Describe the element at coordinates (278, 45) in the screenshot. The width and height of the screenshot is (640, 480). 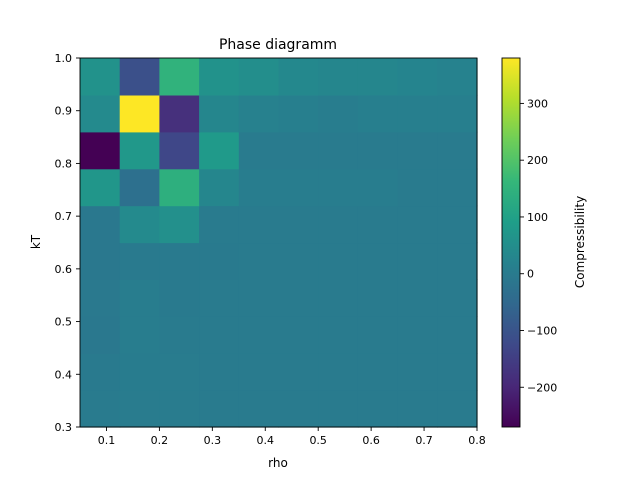
I see `chart-title: Phase diagramm` at that location.